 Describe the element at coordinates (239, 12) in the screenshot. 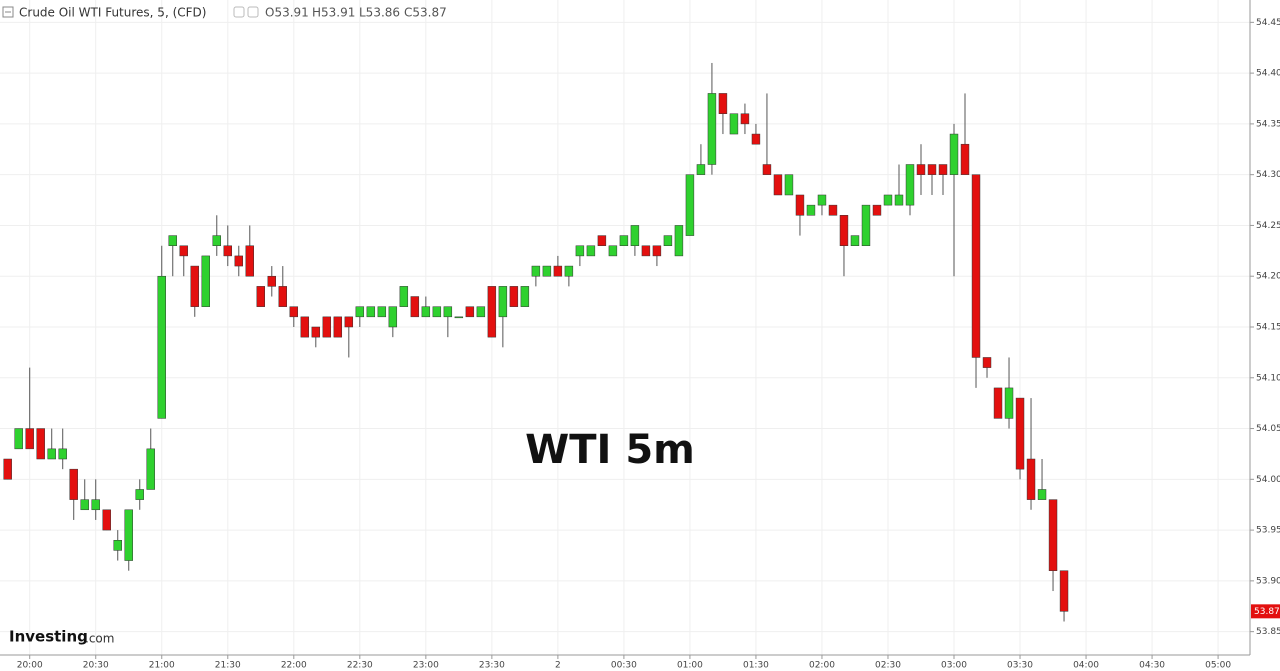

I see `settings-icon` at that location.